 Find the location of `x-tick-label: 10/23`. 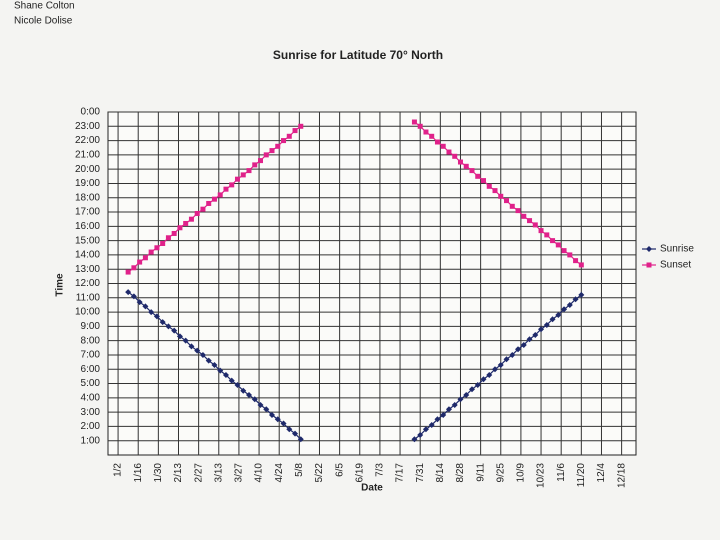

x-tick-label: 10/23 is located at coordinates (541, 475).